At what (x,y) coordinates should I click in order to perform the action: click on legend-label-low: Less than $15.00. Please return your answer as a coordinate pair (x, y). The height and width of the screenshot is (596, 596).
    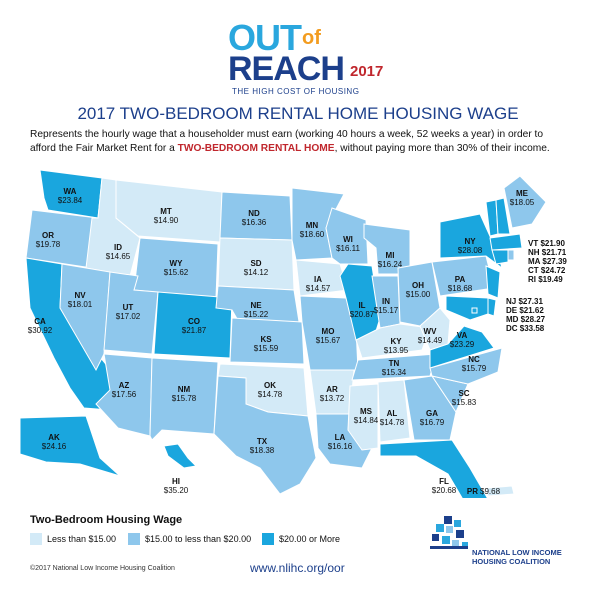
    Looking at the image, I should click on (82, 539).